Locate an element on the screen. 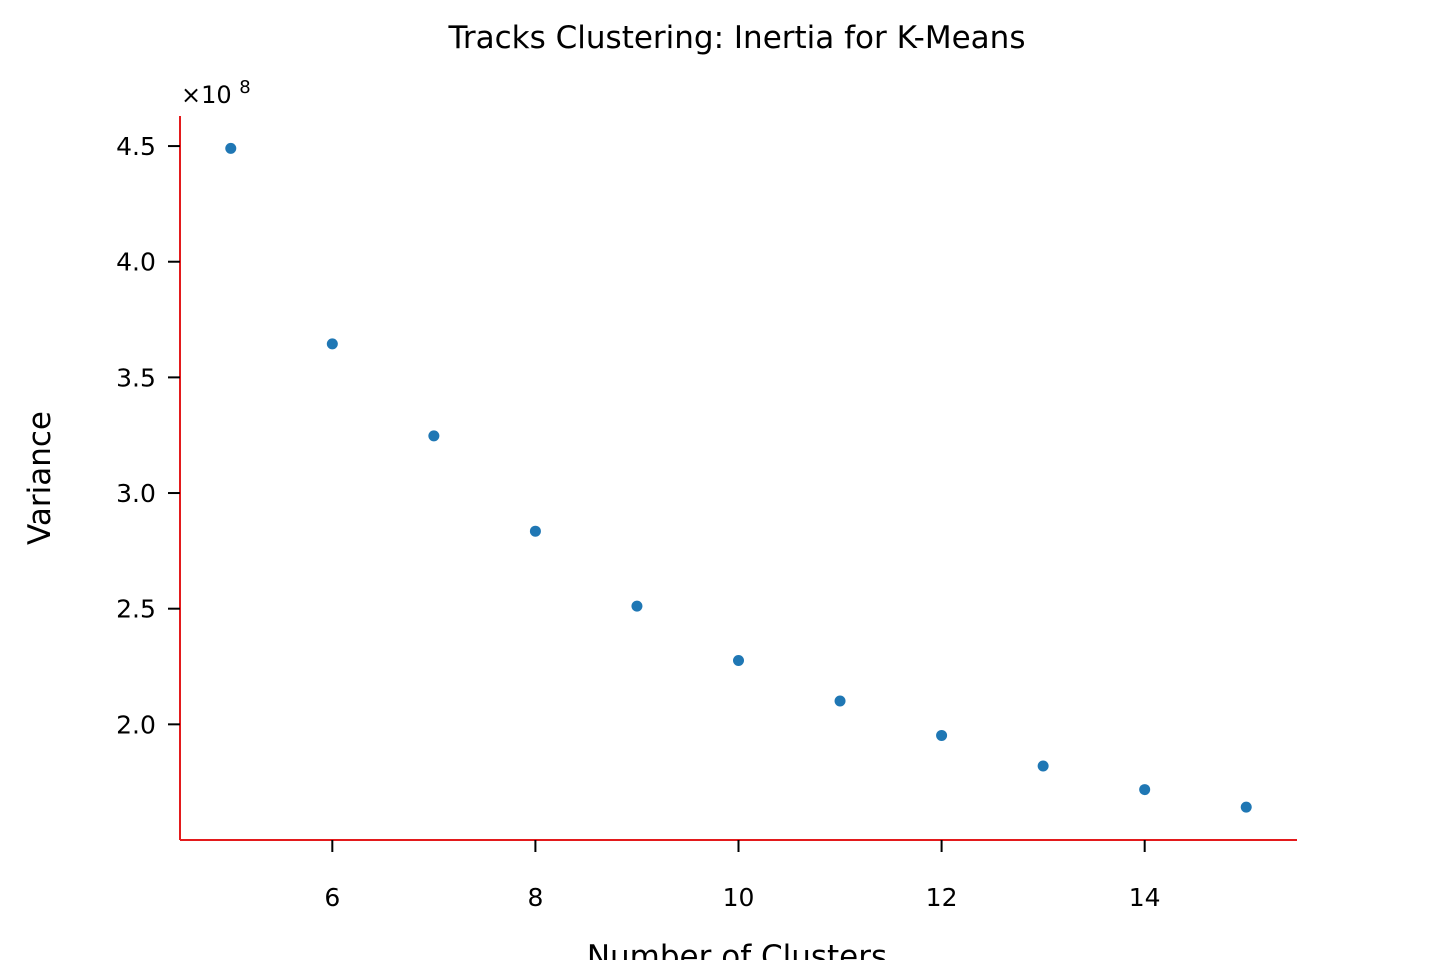 The width and height of the screenshot is (1440, 960). y-axis-ticks: 2.0 2.5 3.0 3.5 4.0 4.5 is located at coordinates (148, 435).